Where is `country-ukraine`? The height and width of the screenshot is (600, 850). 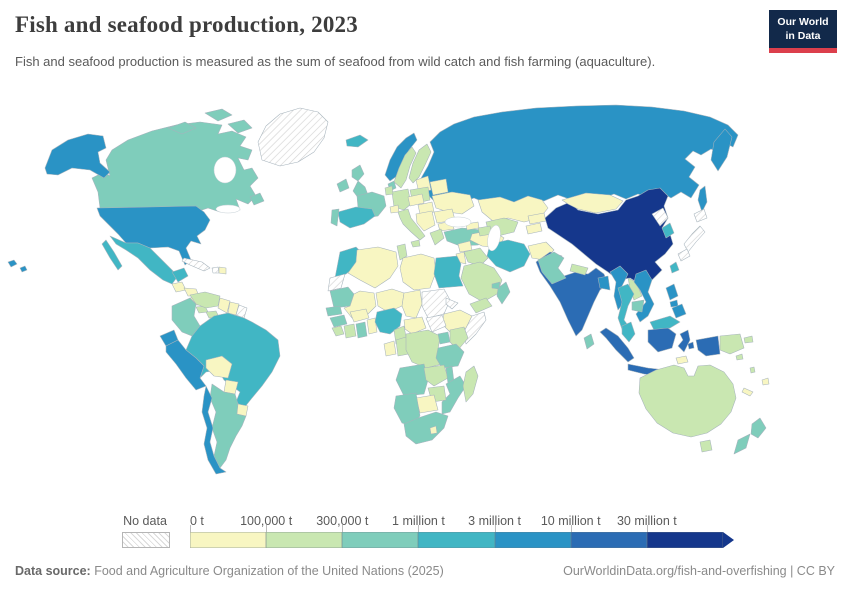
country-ukraine is located at coordinates (453, 203).